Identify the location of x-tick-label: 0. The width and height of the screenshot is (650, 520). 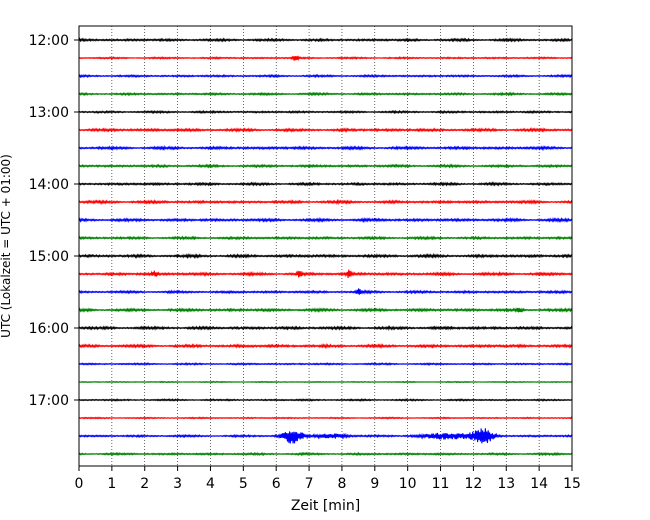
(79, 484).